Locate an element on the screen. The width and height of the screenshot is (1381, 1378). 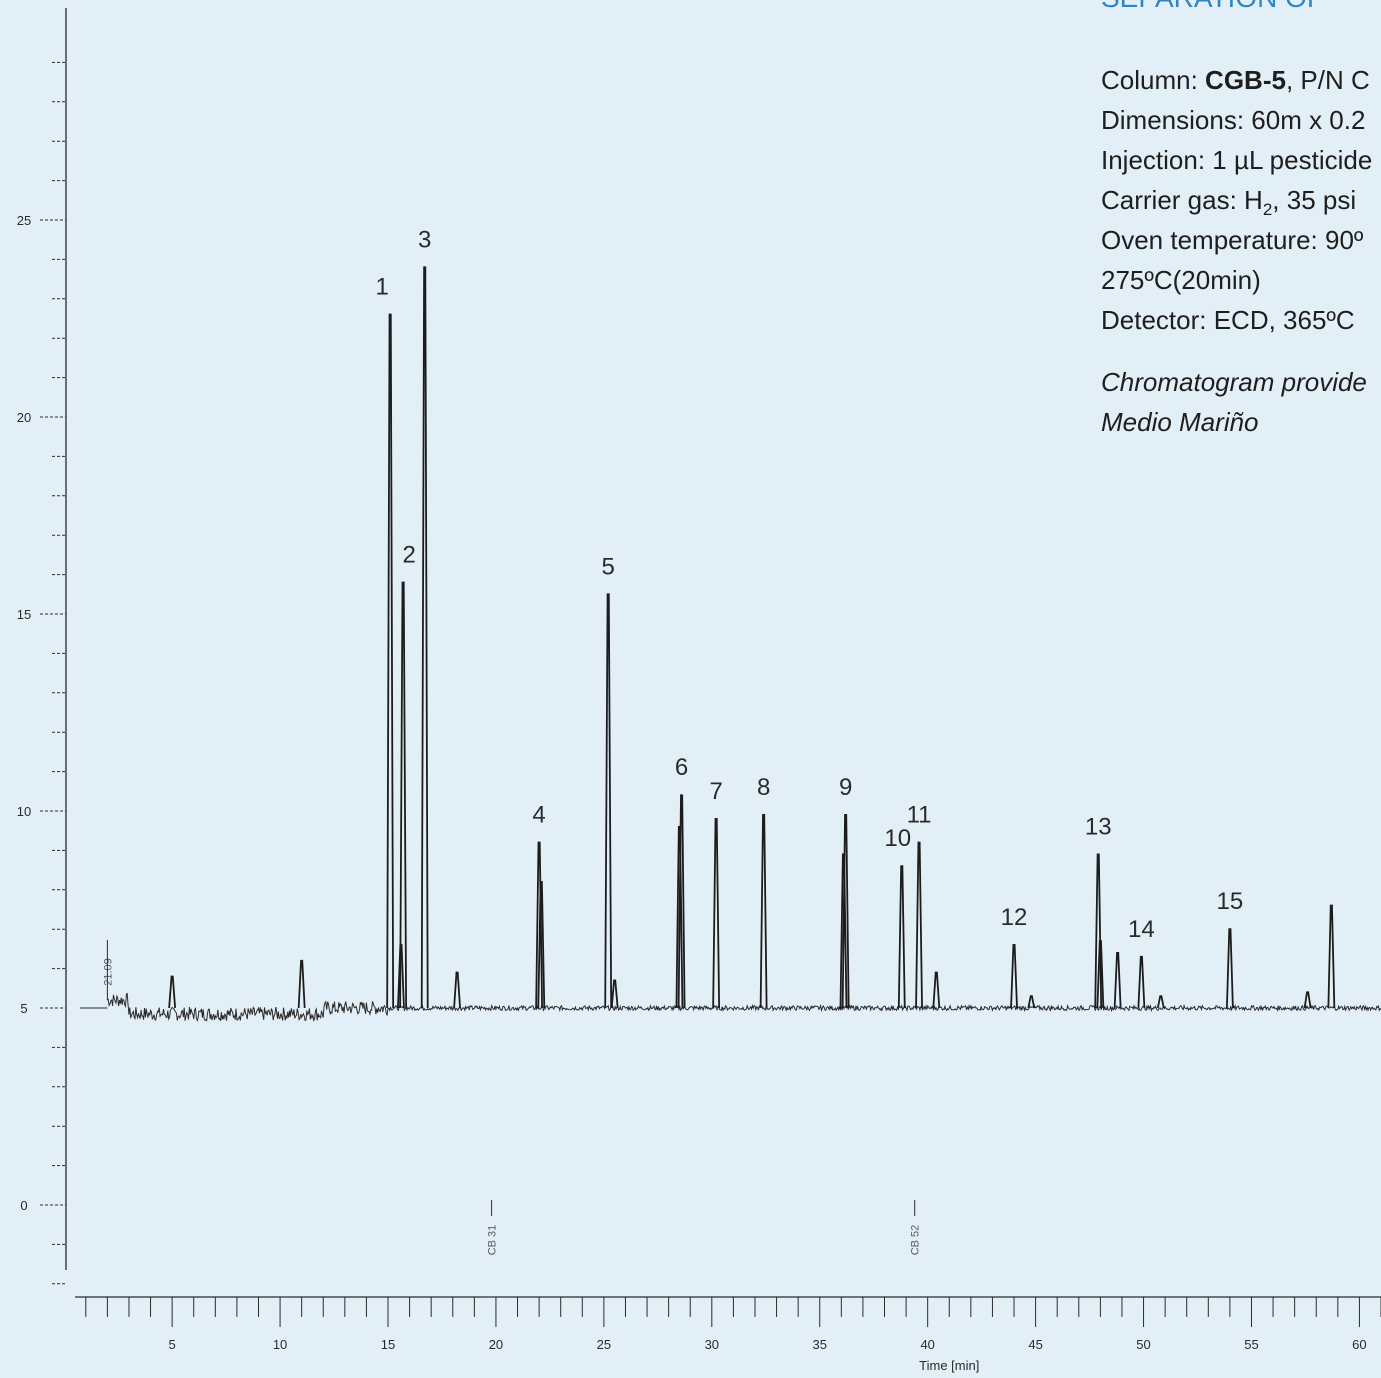
injection-line: Injection: 1 µL pesticide is located at coordinates (1237, 160).